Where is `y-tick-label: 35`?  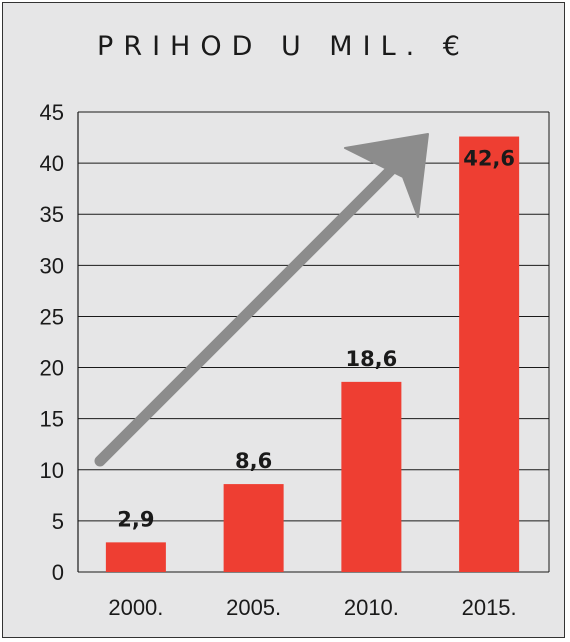 y-tick-label: 35 is located at coordinates (52, 214).